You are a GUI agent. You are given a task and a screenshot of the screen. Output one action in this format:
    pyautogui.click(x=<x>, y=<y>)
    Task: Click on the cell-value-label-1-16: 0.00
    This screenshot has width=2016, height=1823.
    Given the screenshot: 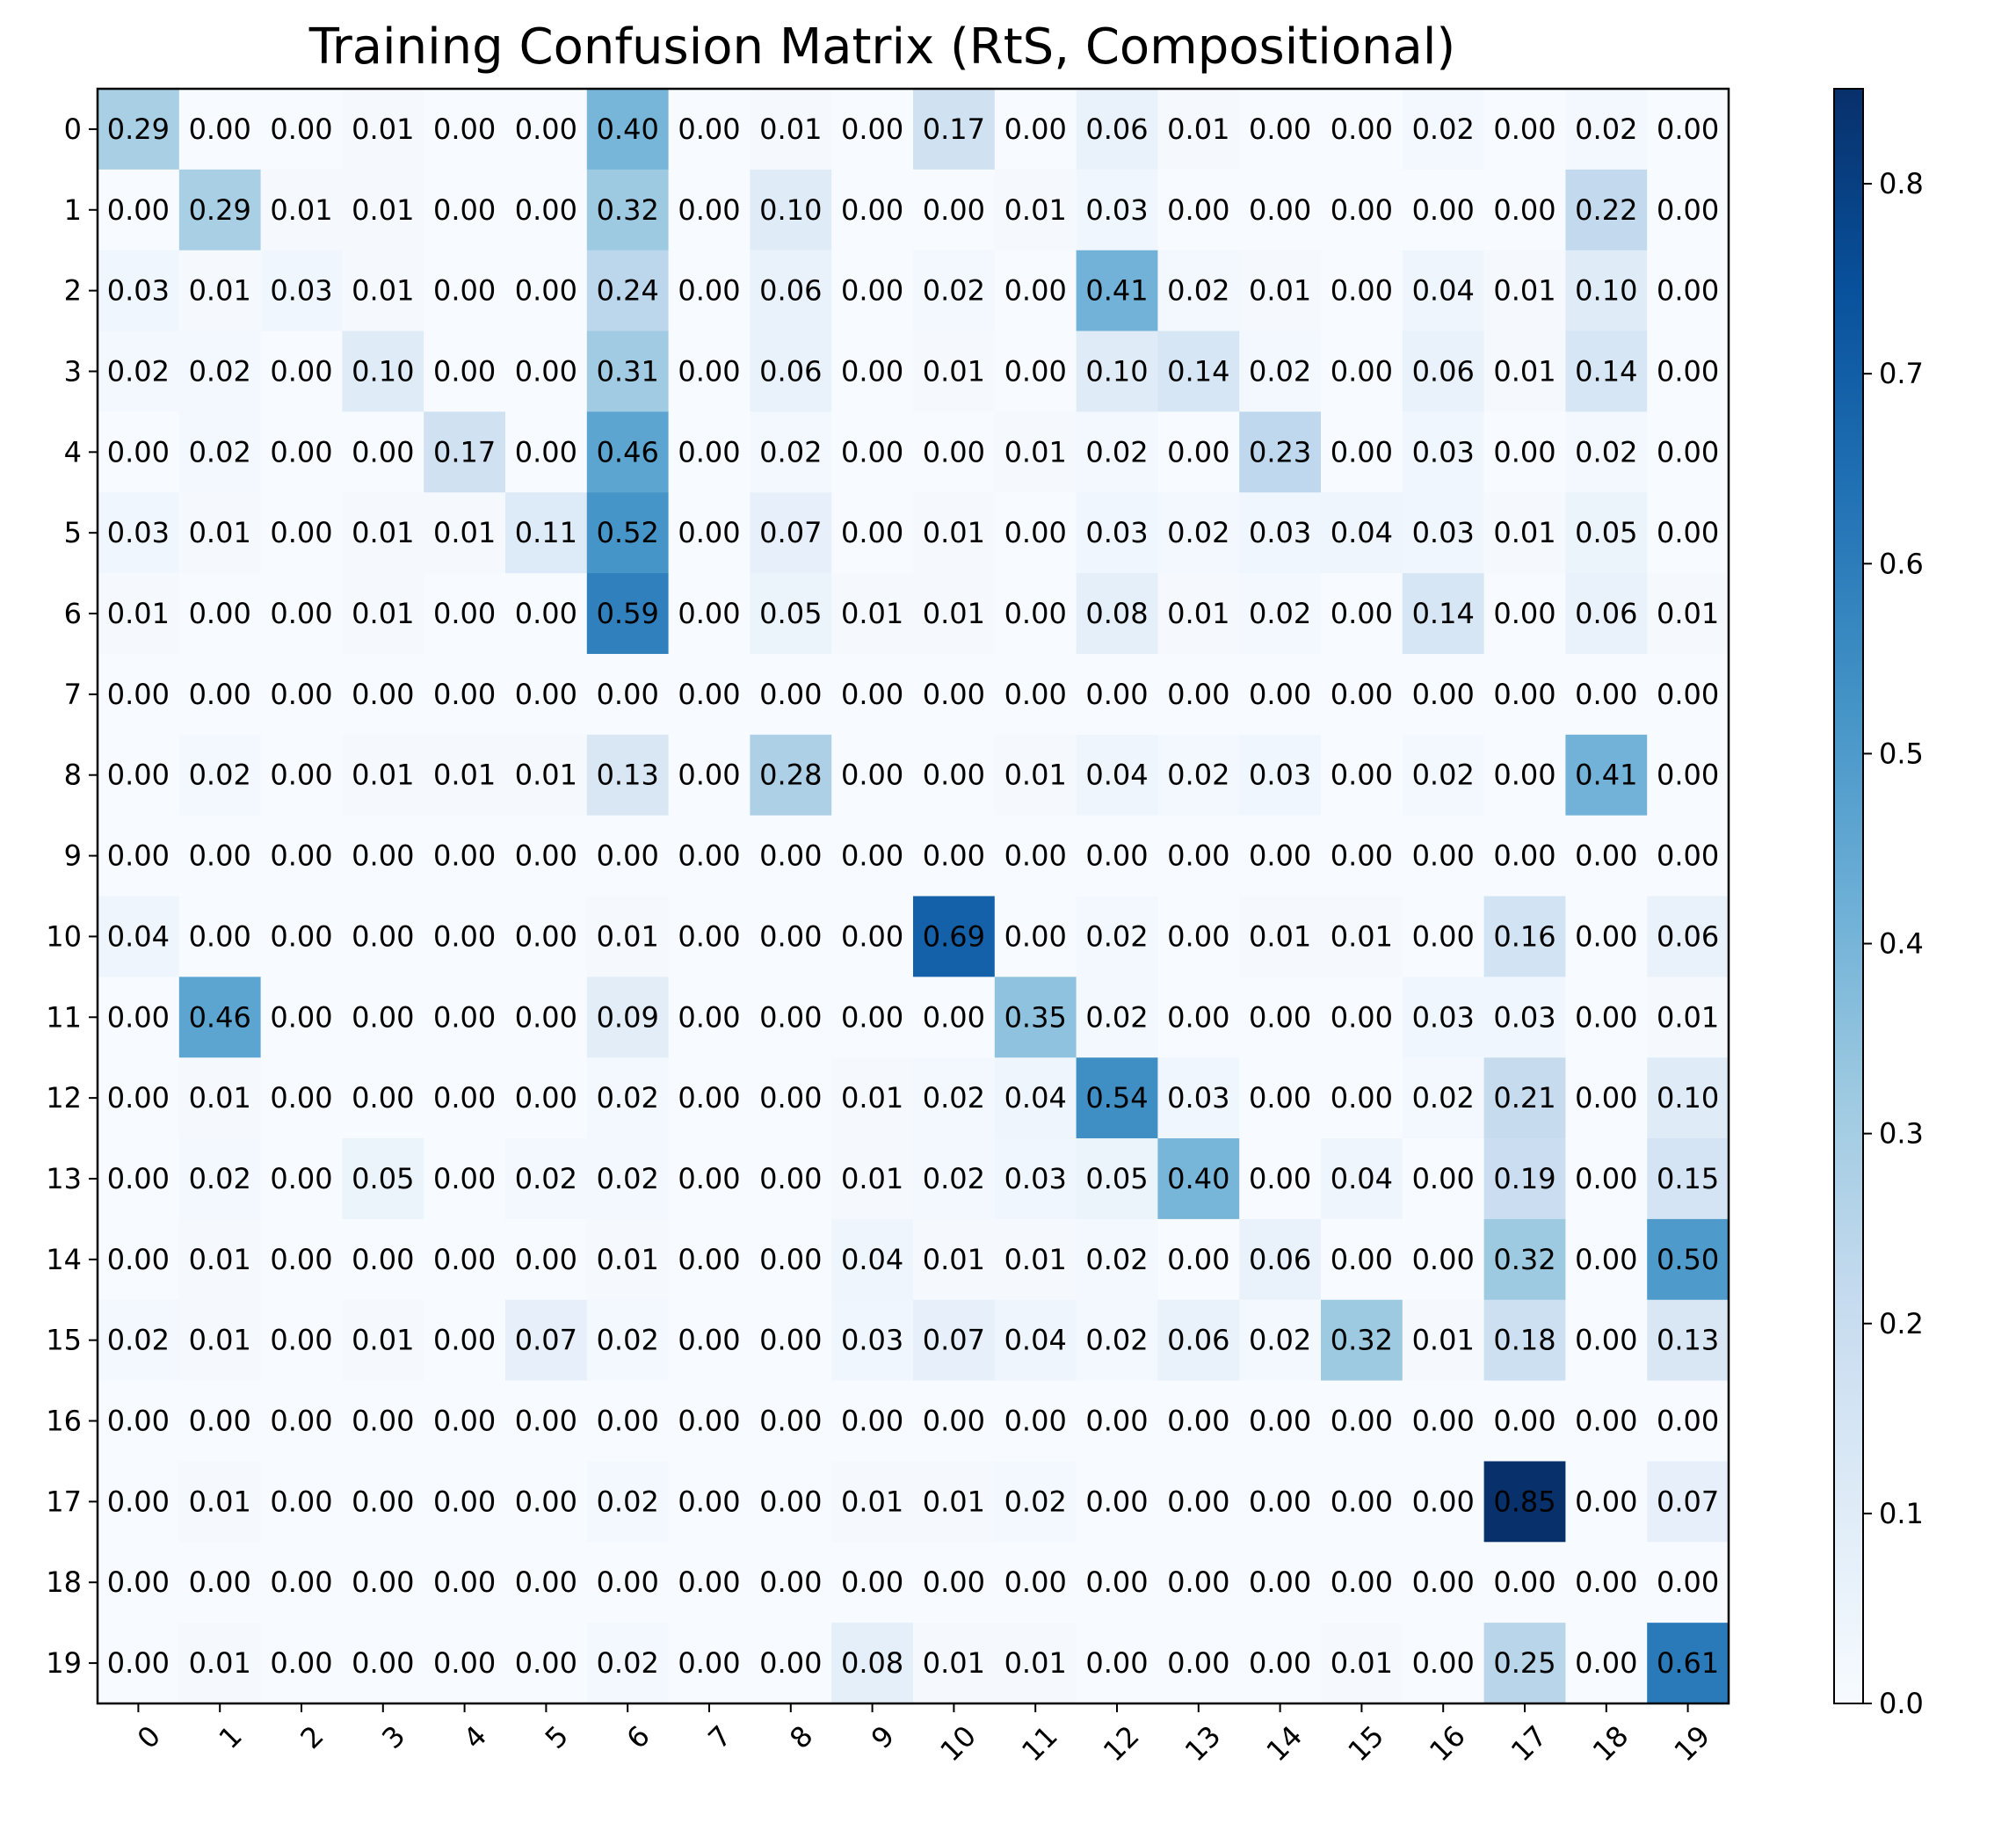 What is the action you would take?
    pyautogui.click(x=1443, y=210)
    